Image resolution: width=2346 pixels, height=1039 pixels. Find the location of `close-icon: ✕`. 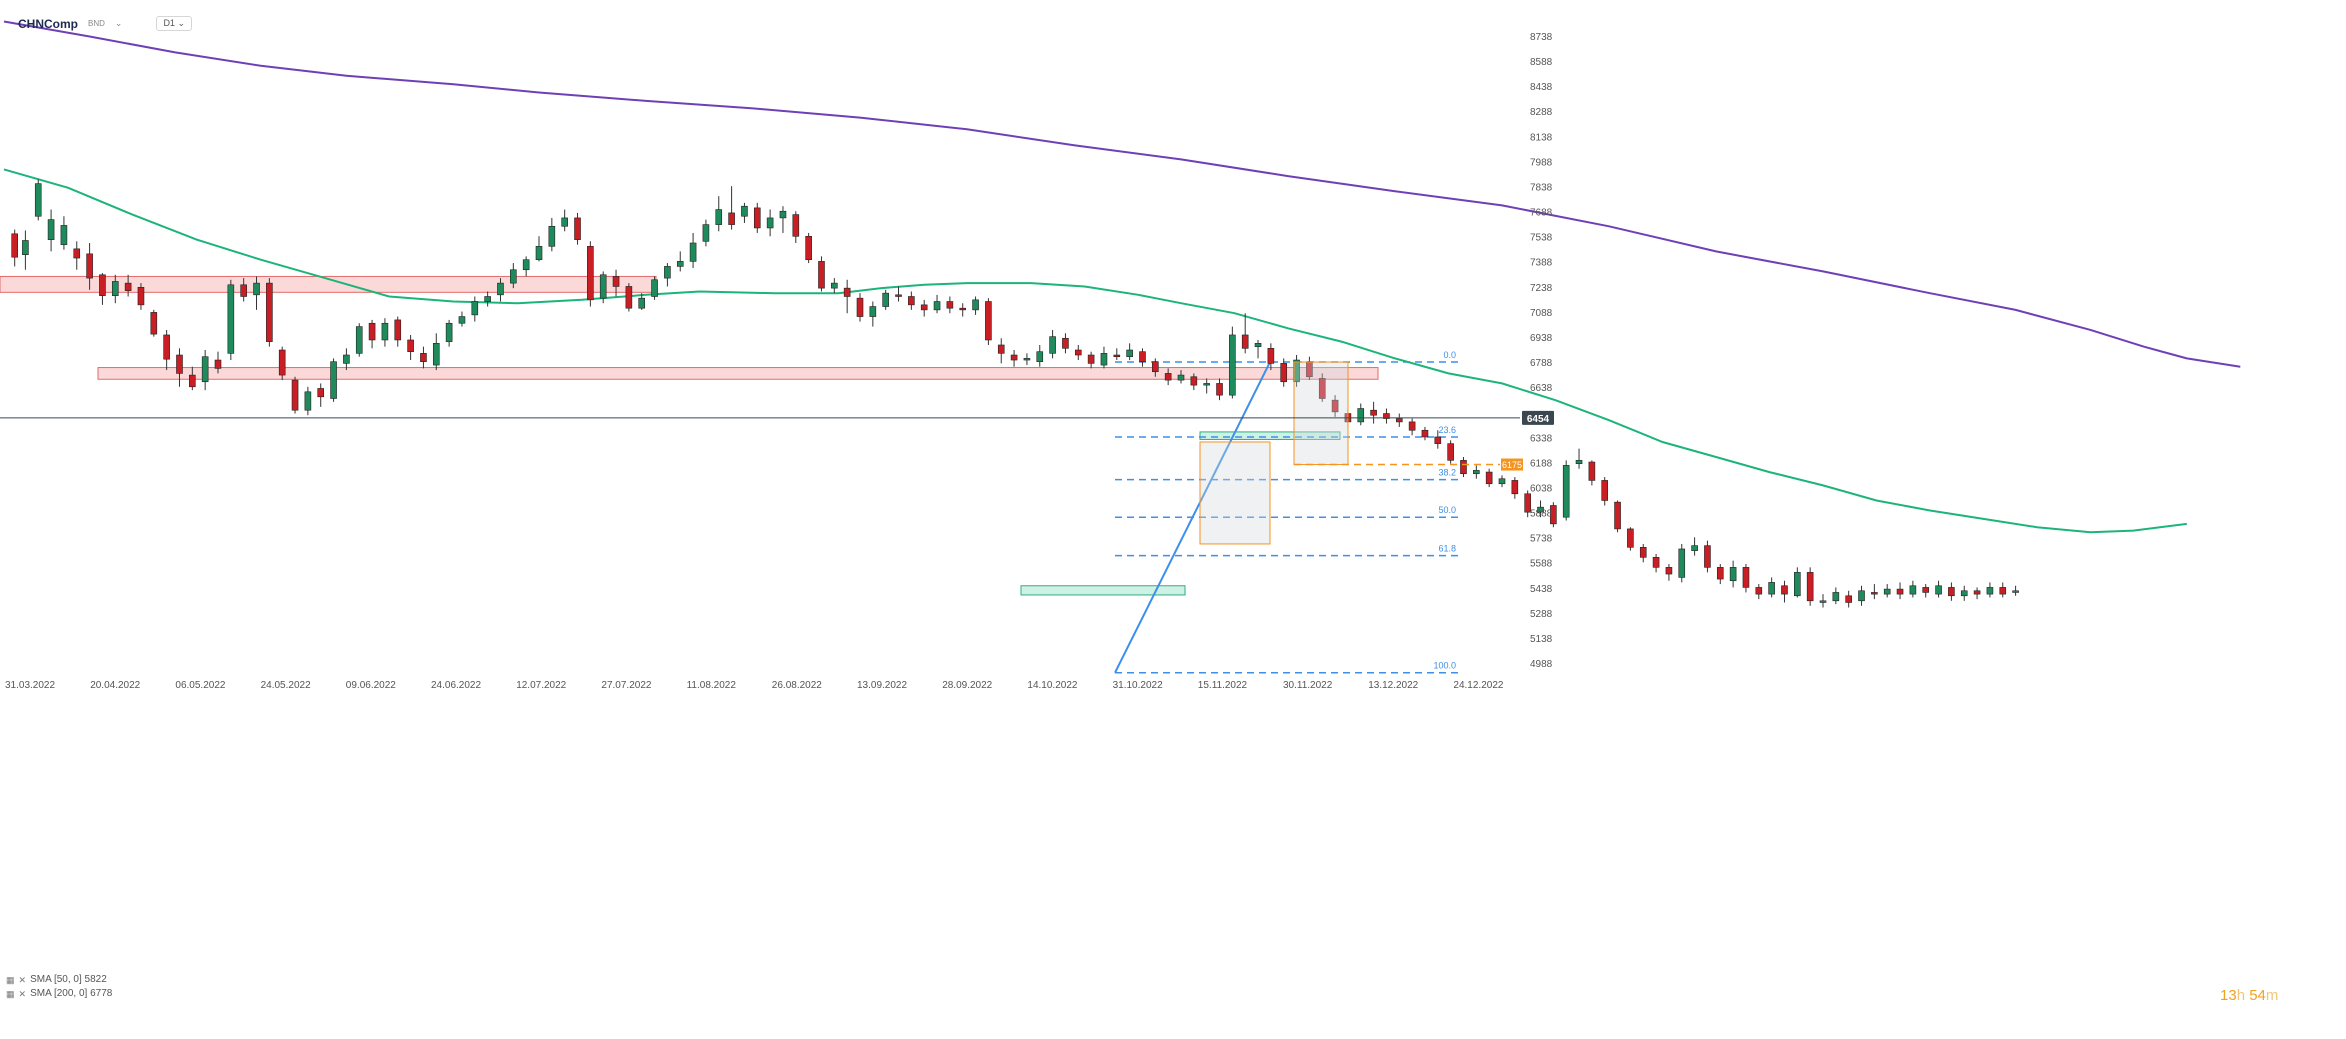

close-icon: ✕ is located at coordinates (22, 980).